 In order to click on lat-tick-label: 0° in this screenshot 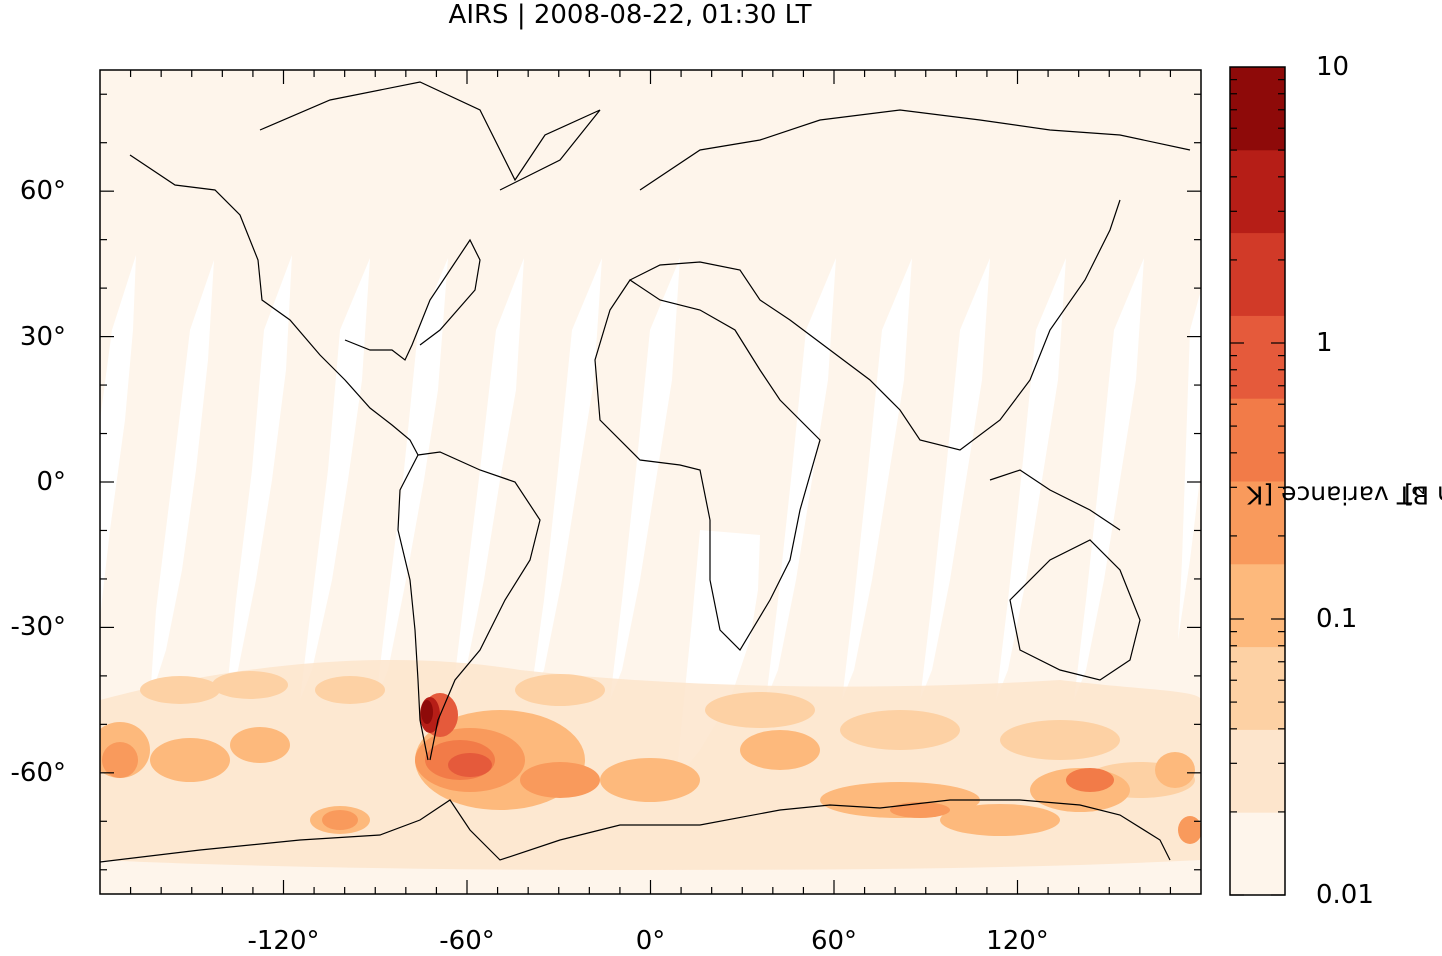, I will do `click(51, 482)`.